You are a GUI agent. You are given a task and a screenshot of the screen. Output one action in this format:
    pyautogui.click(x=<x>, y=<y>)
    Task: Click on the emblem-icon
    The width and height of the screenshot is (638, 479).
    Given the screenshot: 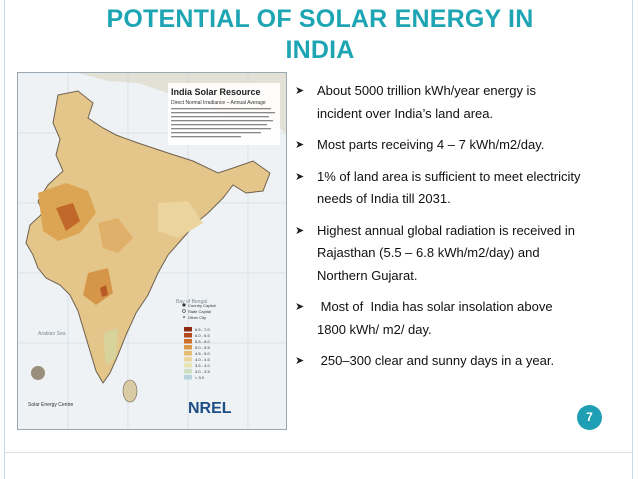 What is the action you would take?
    pyautogui.click(x=38, y=373)
    